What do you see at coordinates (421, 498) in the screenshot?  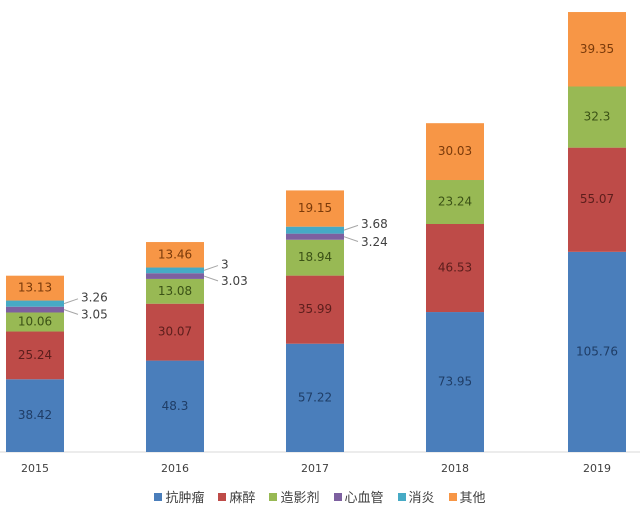 I see `legend-label: 消炎` at bounding box center [421, 498].